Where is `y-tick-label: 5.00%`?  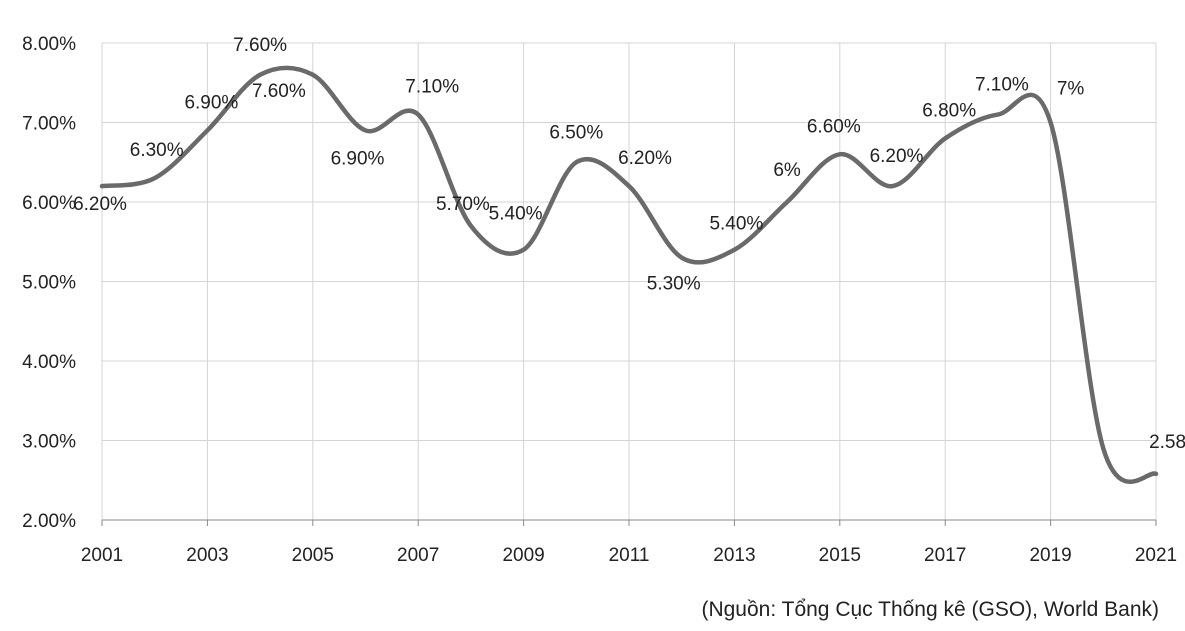 y-tick-label: 5.00% is located at coordinates (49, 283).